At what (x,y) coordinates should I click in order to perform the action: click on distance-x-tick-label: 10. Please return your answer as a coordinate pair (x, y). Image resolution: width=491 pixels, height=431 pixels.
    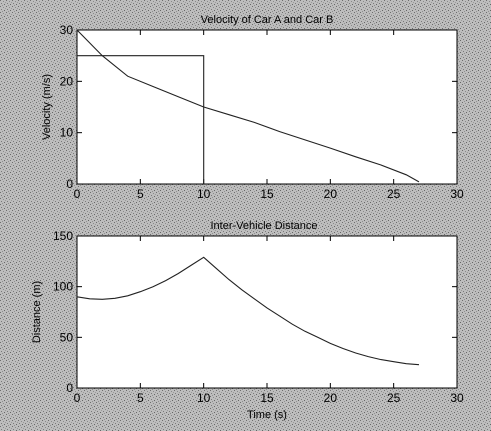
    Looking at the image, I should click on (204, 398).